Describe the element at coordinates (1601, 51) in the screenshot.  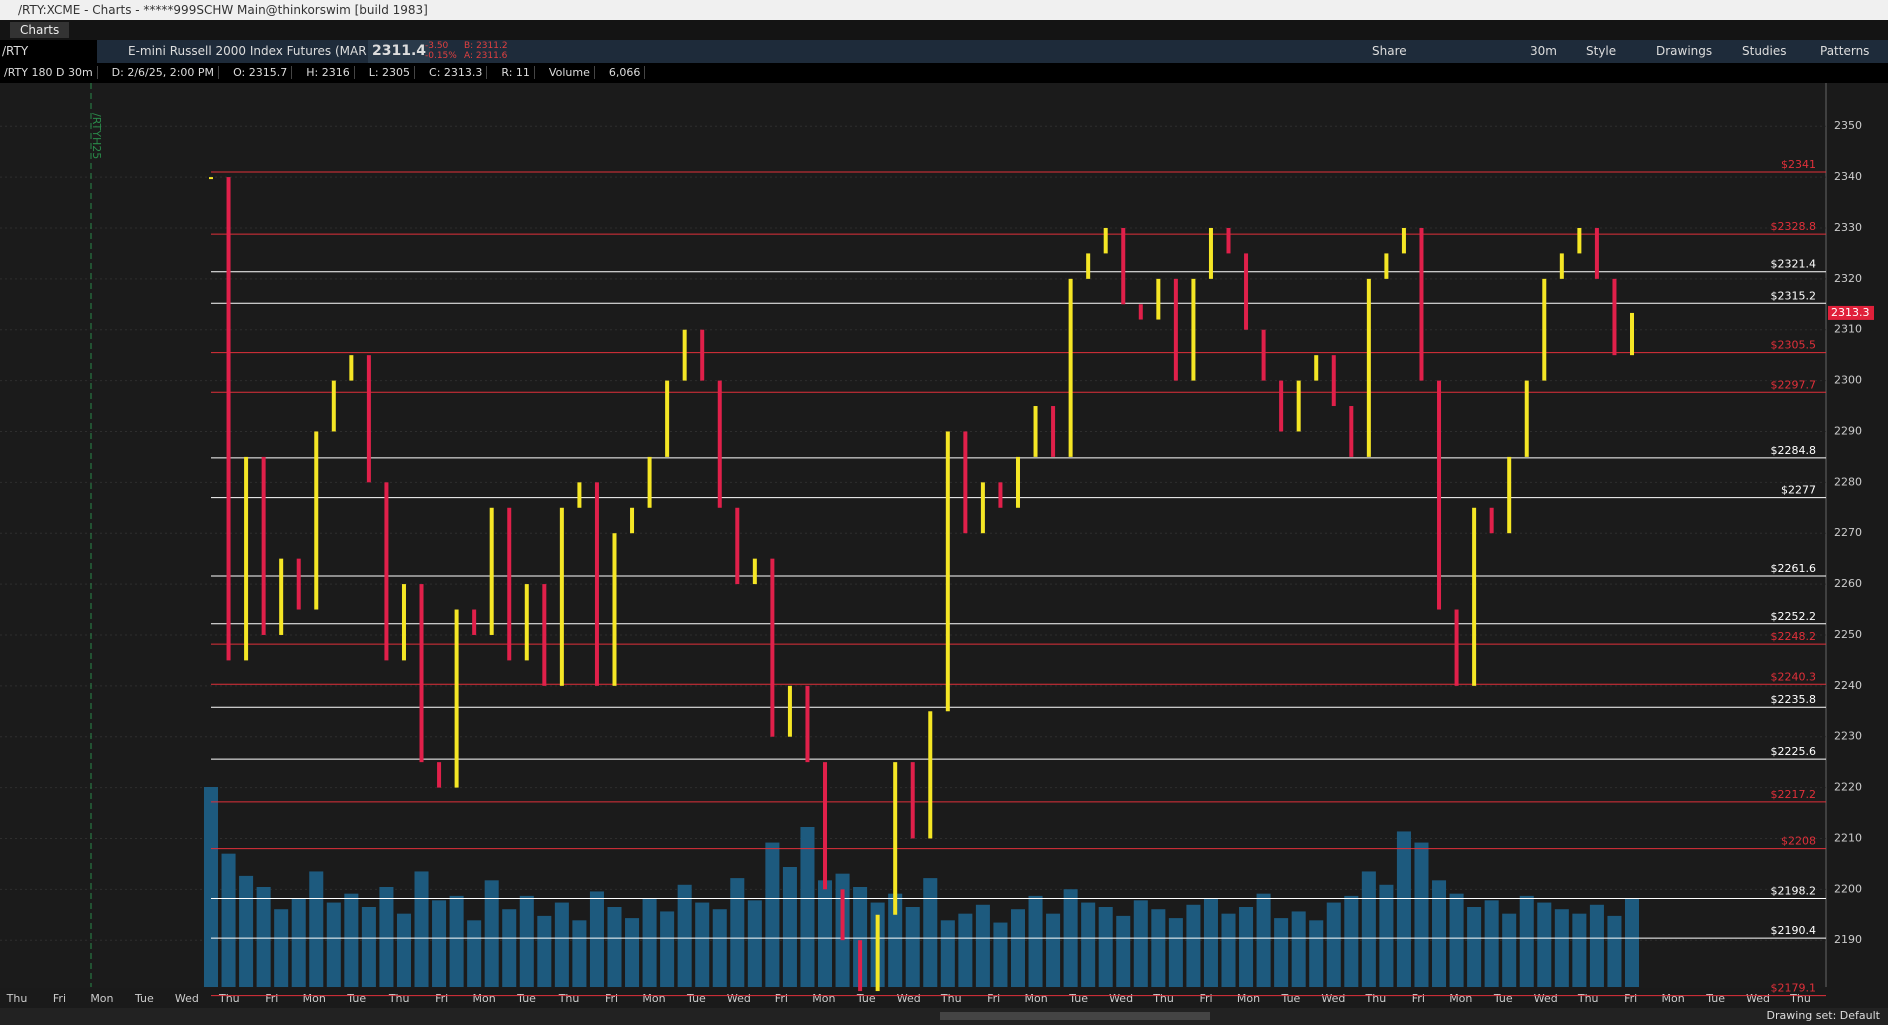
I see `button: Style` at that location.